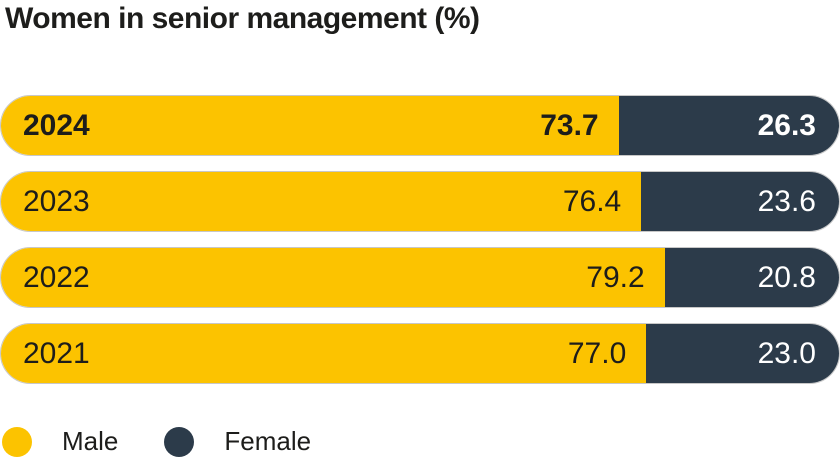 The height and width of the screenshot is (458, 840). I want to click on bar-row-2024: 2024 73.7 26.3, so click(420, 125).